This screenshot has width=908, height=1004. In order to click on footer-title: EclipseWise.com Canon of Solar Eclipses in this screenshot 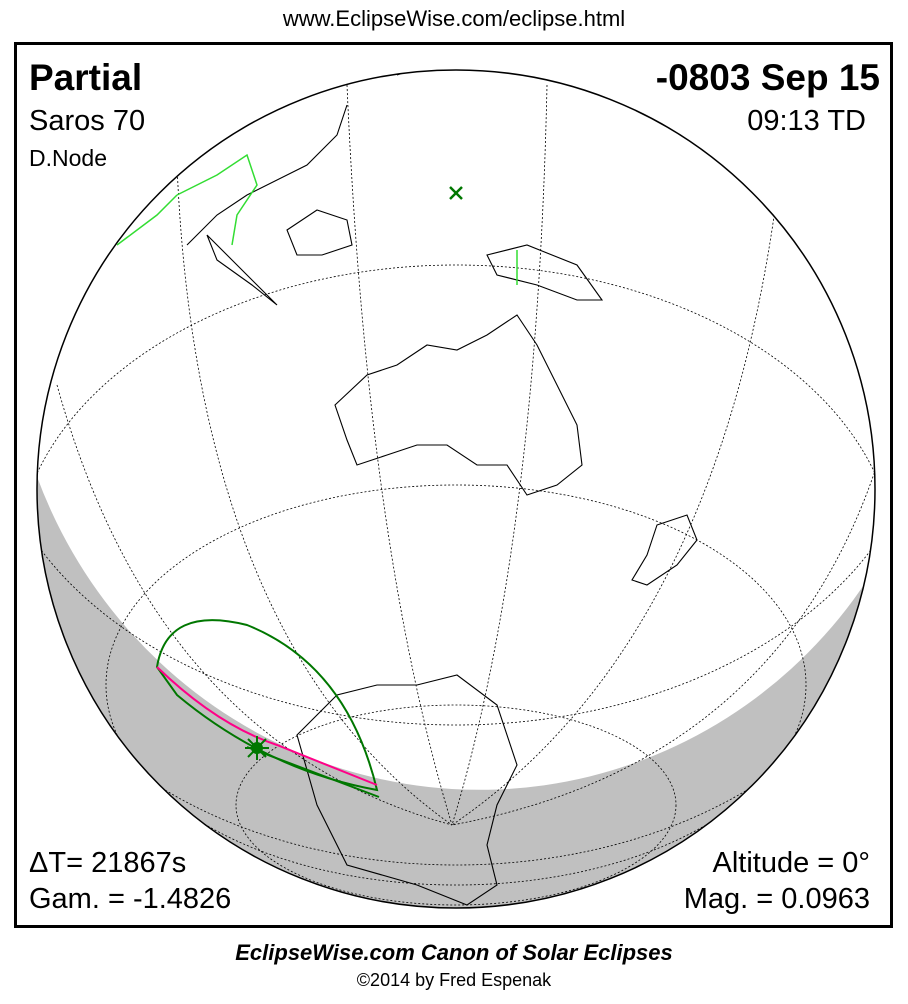, I will do `click(454, 952)`.